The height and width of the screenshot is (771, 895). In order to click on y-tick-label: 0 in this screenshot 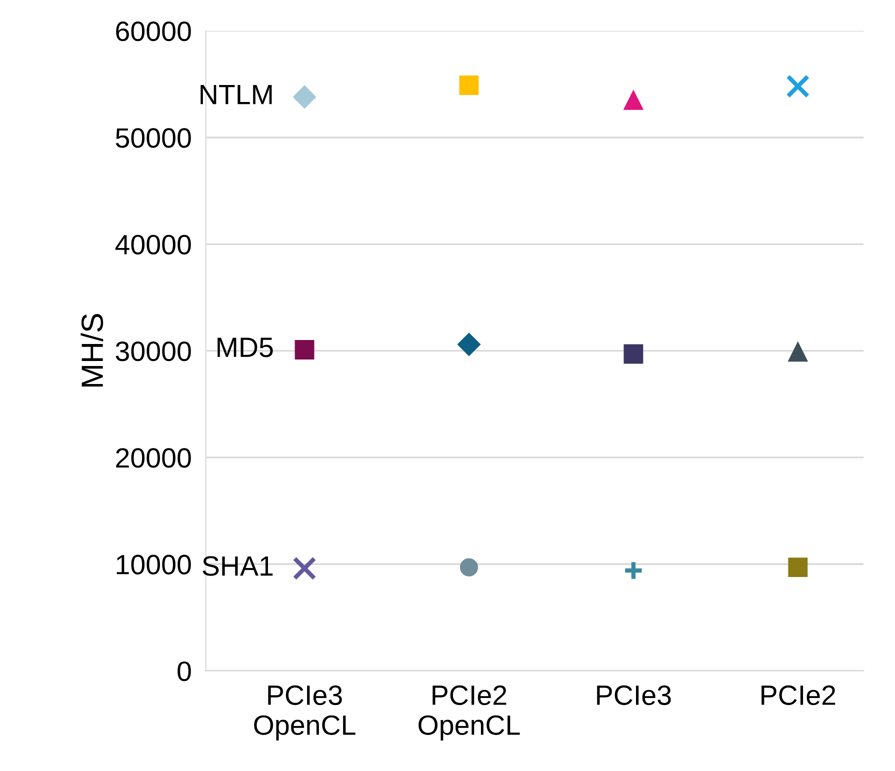, I will do `click(184, 671)`.